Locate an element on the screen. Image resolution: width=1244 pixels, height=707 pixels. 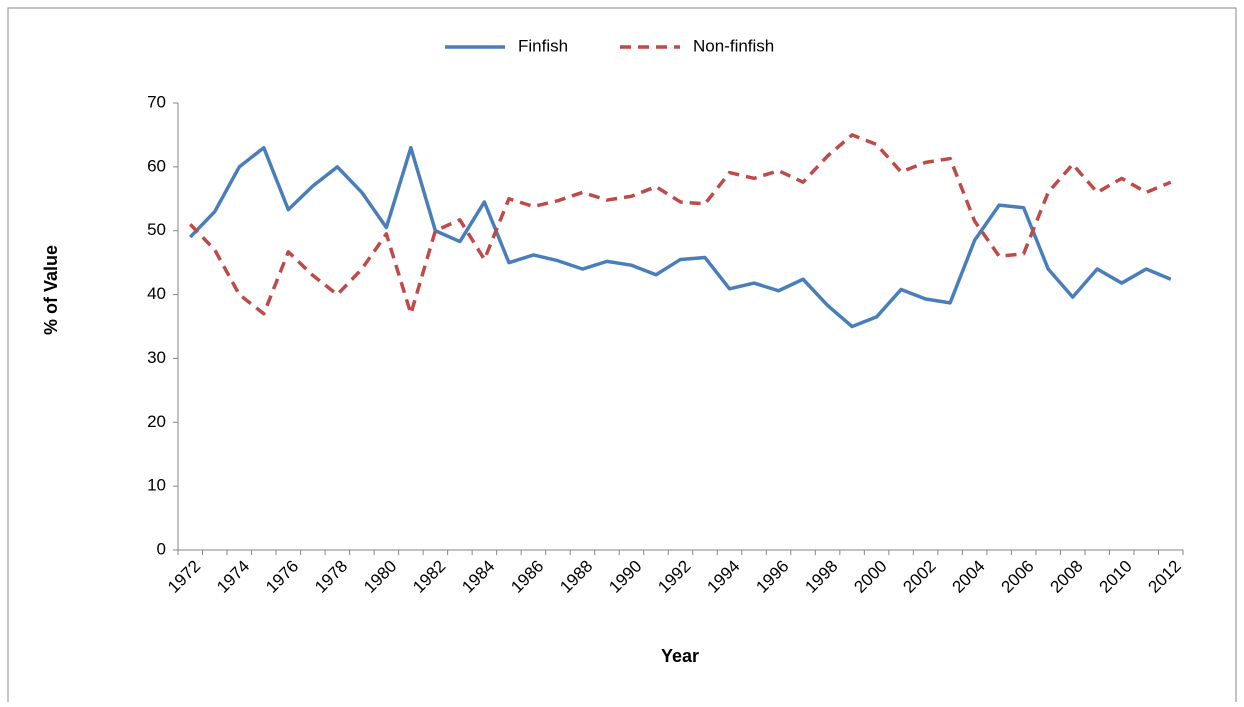
x-tick-label: 2002 is located at coordinates (919, 577).